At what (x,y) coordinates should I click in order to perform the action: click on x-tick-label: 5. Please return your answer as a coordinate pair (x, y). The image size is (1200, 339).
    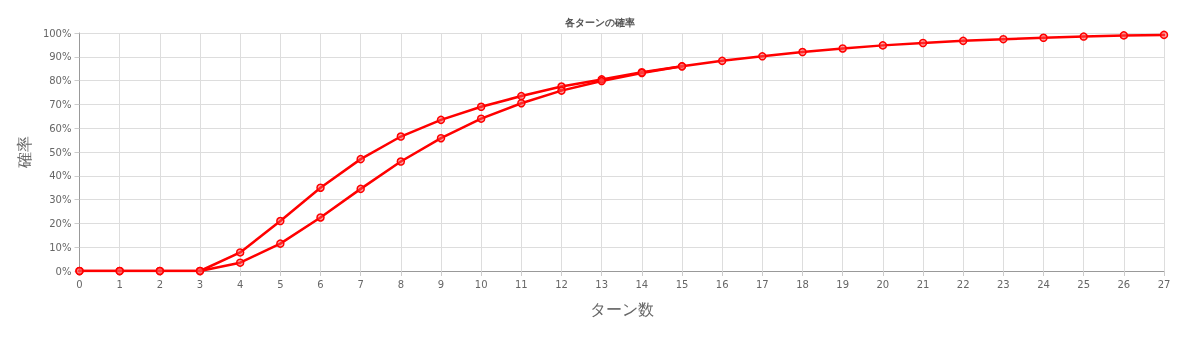
    Looking at the image, I should click on (280, 284).